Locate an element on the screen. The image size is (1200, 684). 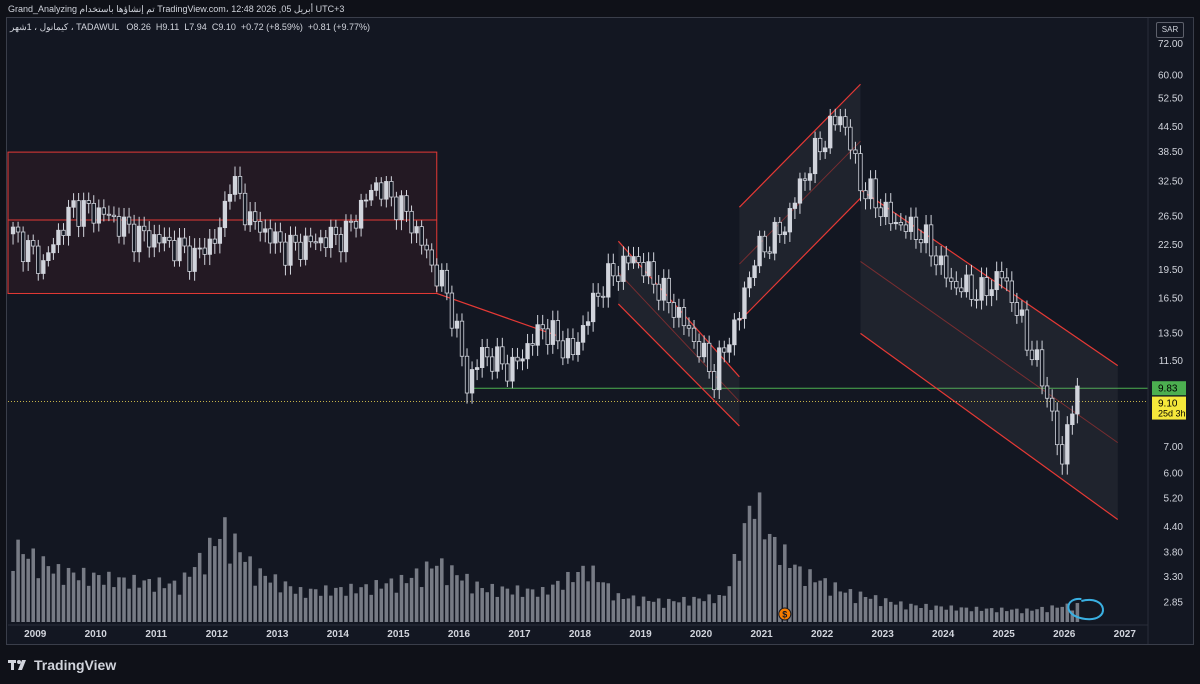
symbol-line: كيمانول ، 1شهر ، TADAWUL is located at coordinates (64, 27).